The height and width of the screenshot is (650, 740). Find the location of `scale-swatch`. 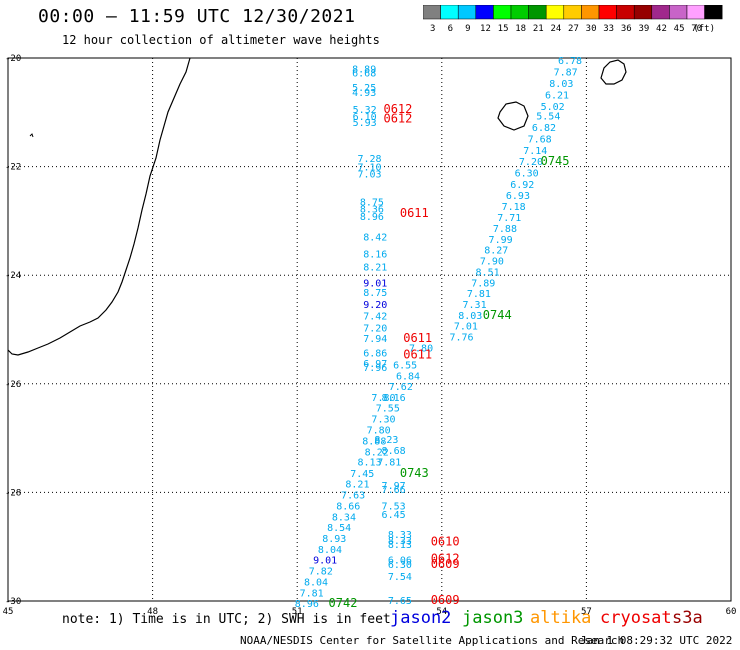

scale-swatch is located at coordinates (713, 12).